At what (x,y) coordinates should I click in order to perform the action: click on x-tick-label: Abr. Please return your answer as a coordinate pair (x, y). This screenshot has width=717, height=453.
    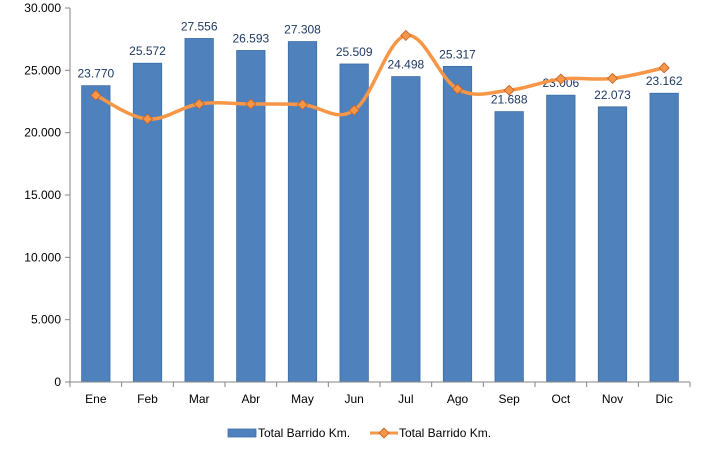
    Looking at the image, I should click on (250, 399).